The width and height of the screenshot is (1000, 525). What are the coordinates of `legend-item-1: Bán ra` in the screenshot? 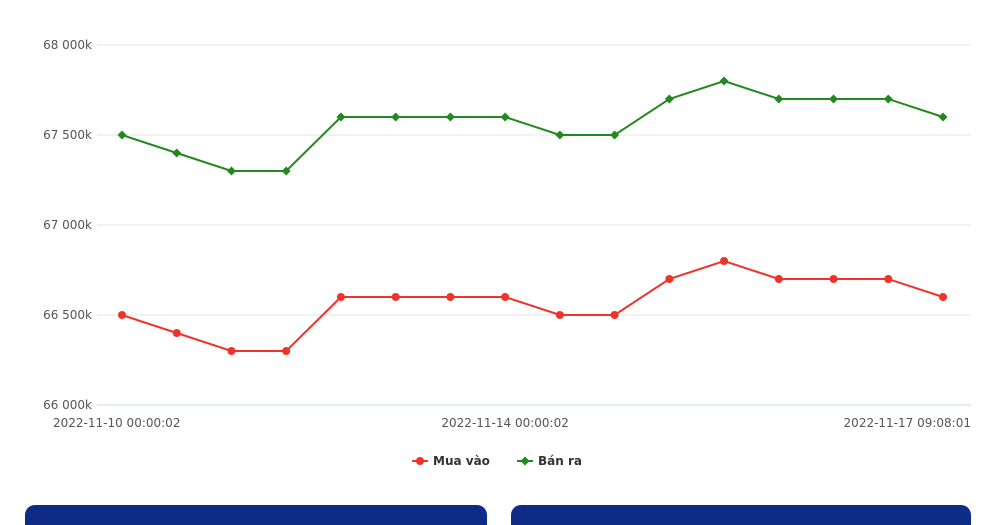 It's located at (560, 461).